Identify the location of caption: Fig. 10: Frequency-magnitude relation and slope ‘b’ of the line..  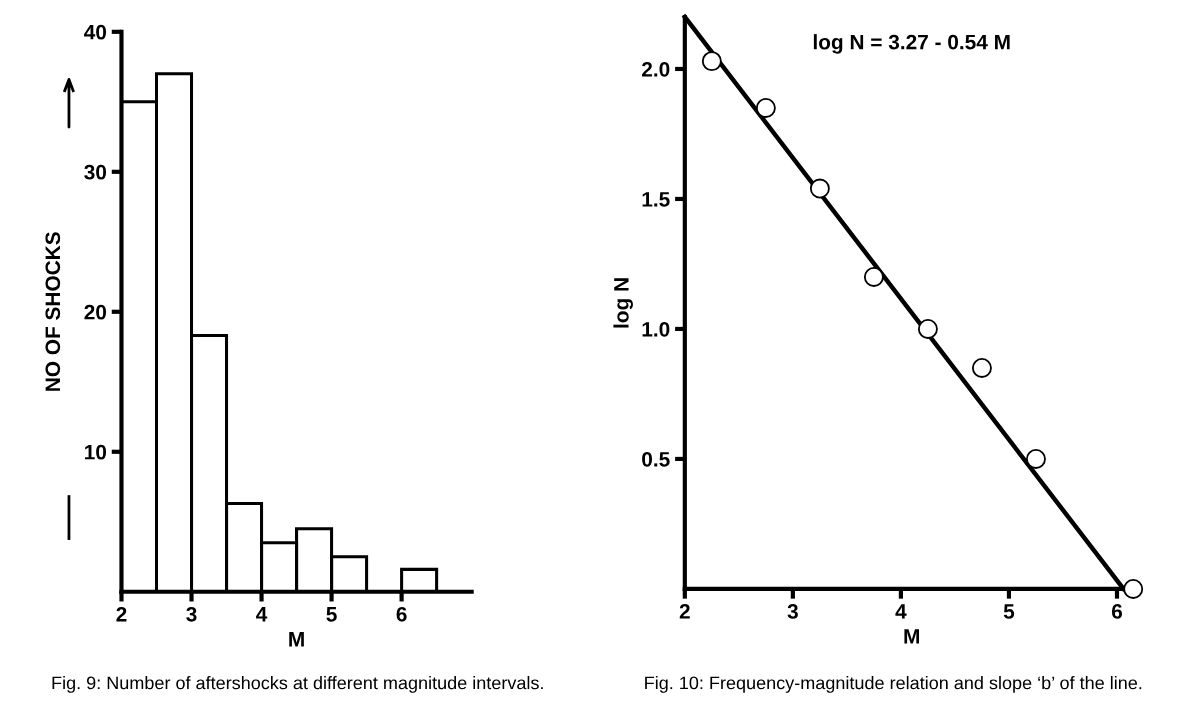
(893, 684).